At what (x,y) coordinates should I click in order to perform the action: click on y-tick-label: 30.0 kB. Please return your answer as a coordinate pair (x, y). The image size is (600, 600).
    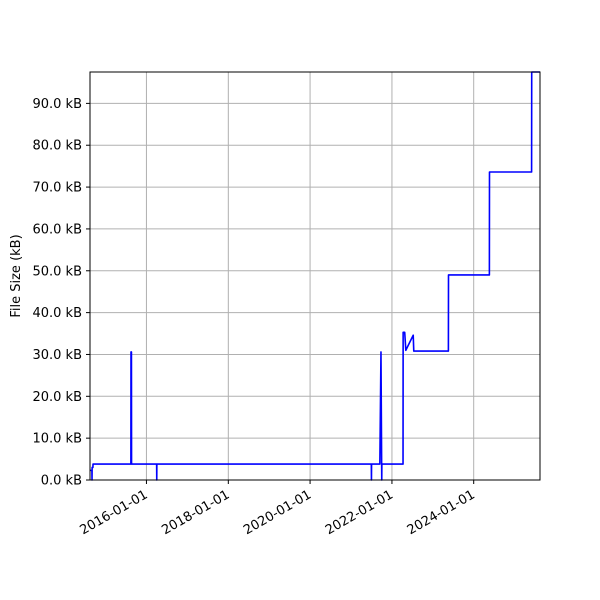
    Looking at the image, I should click on (57, 355).